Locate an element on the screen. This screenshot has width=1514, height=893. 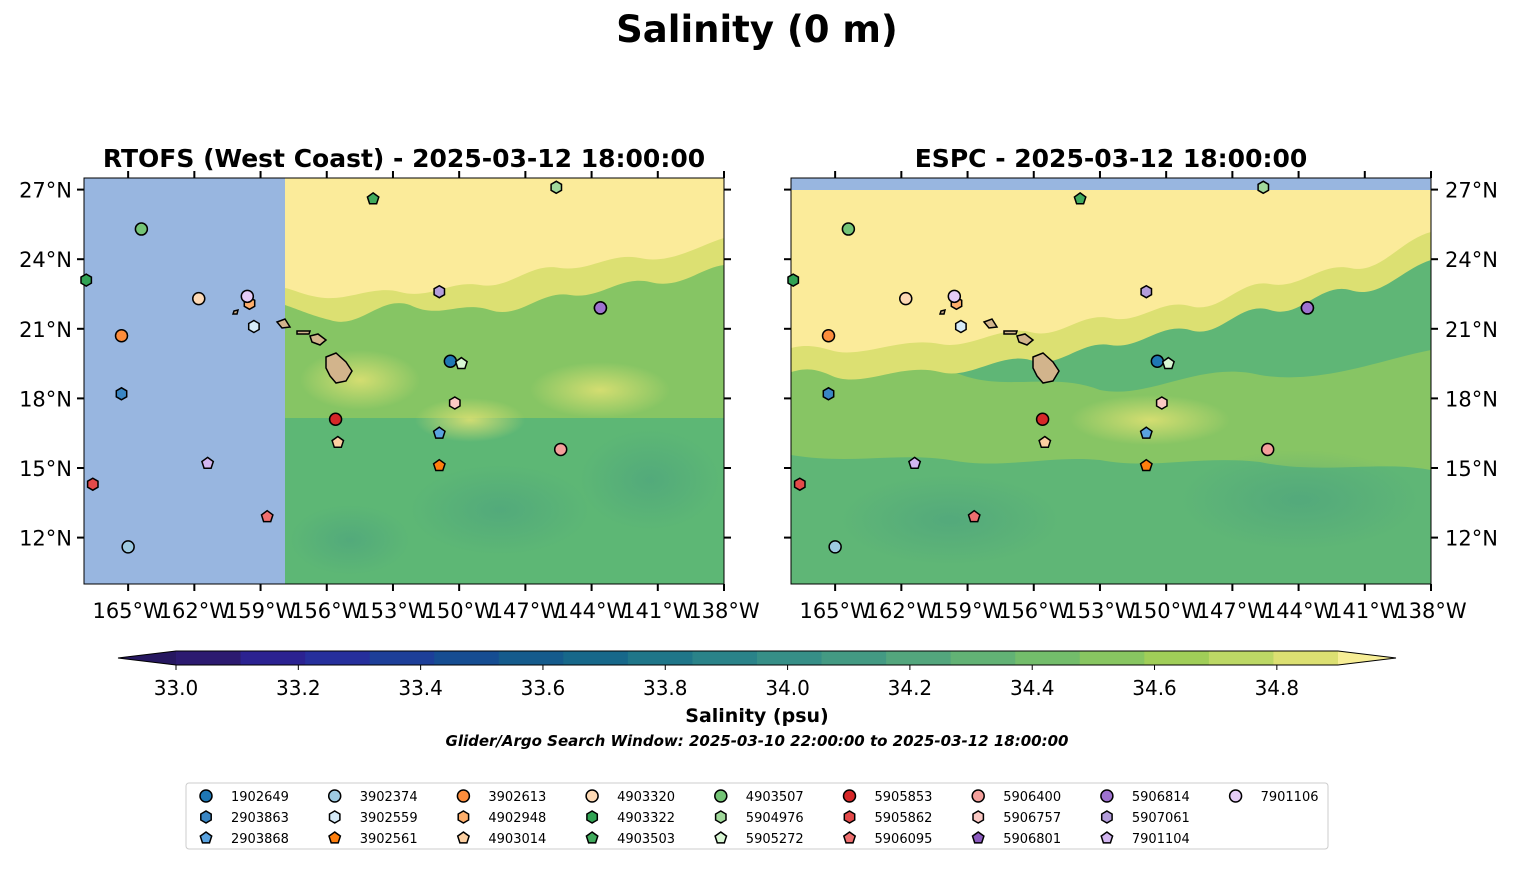
colorbar-label: Salinity (psu) is located at coordinates (756, 716).